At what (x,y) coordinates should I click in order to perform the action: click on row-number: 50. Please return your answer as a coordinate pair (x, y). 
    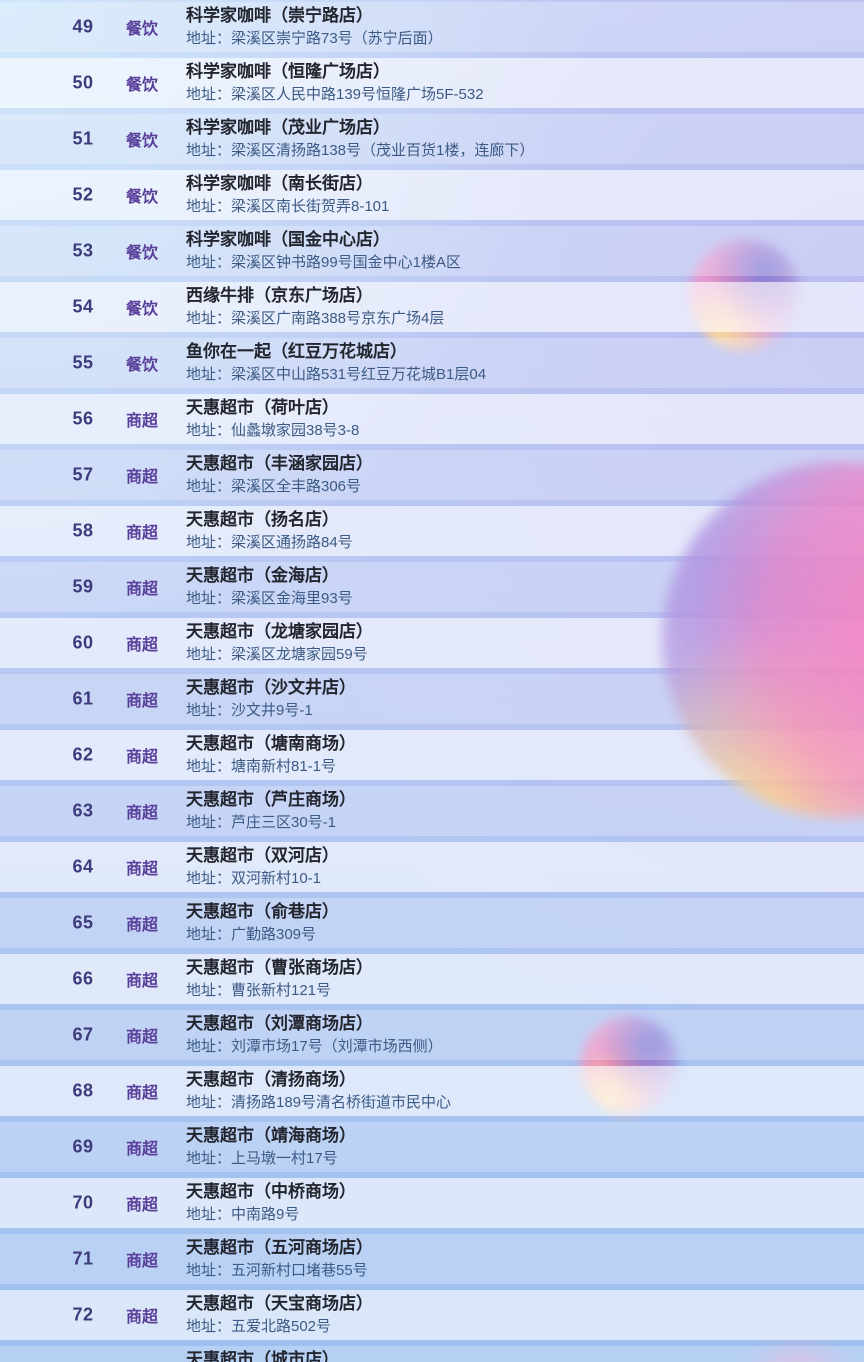
    Looking at the image, I should click on (83, 82).